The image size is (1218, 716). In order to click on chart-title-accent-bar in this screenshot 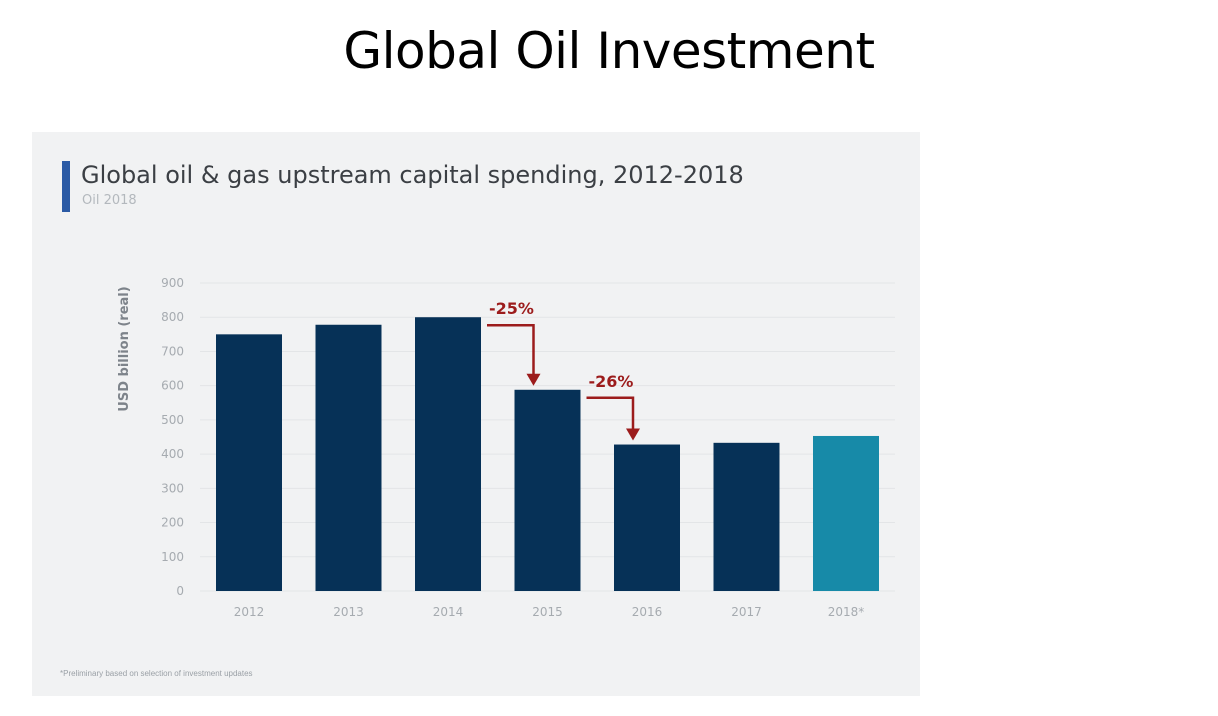, I will do `click(66, 186)`.